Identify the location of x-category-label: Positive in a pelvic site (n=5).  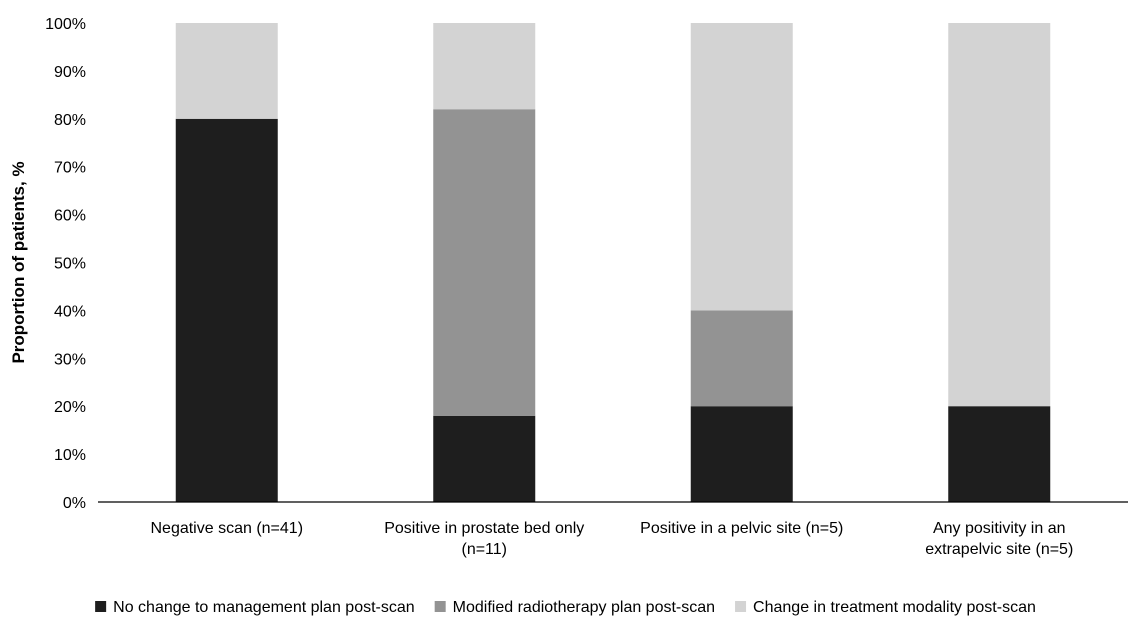
(741, 528).